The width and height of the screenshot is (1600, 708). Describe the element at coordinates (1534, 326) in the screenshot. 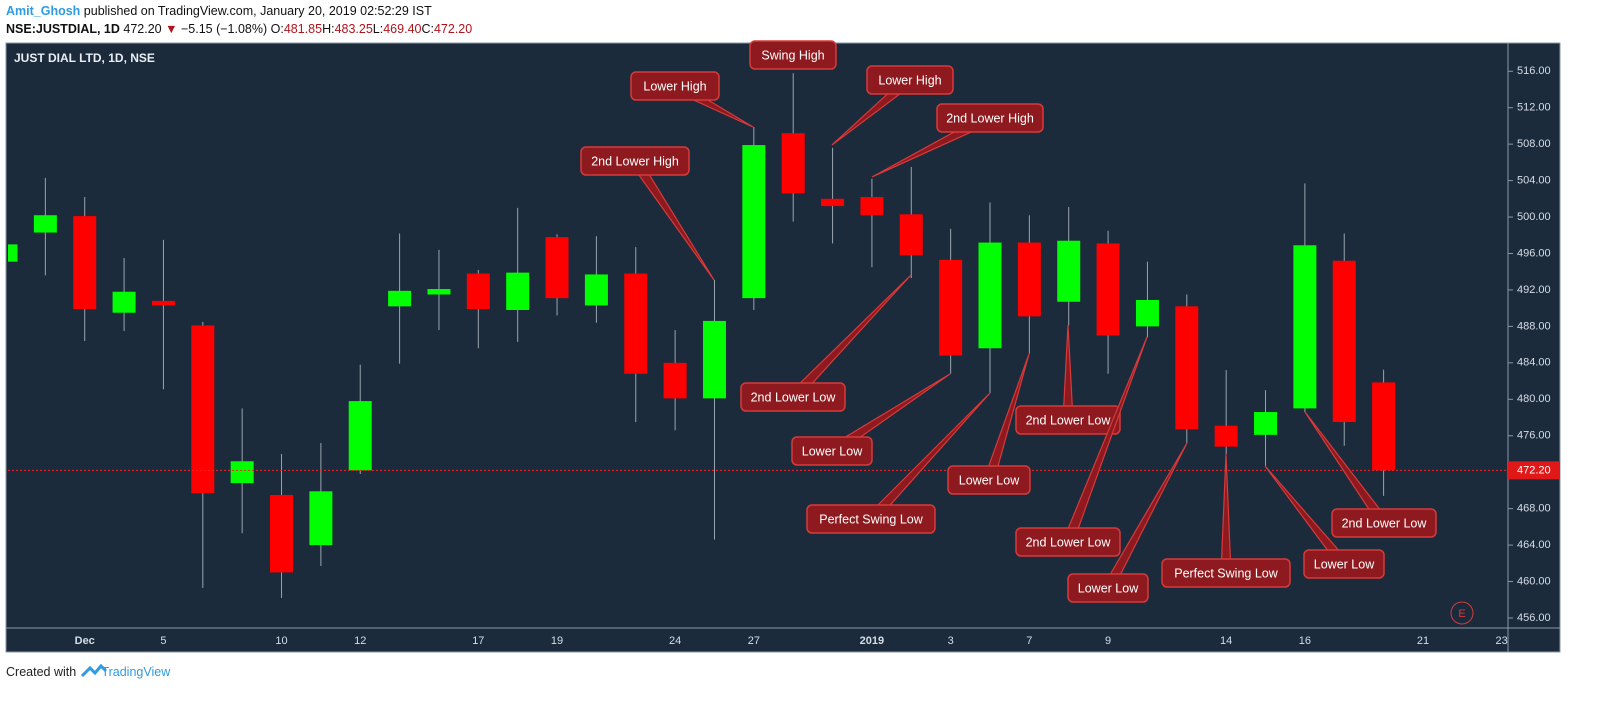

I see `y-tick-label: 488.00` at that location.